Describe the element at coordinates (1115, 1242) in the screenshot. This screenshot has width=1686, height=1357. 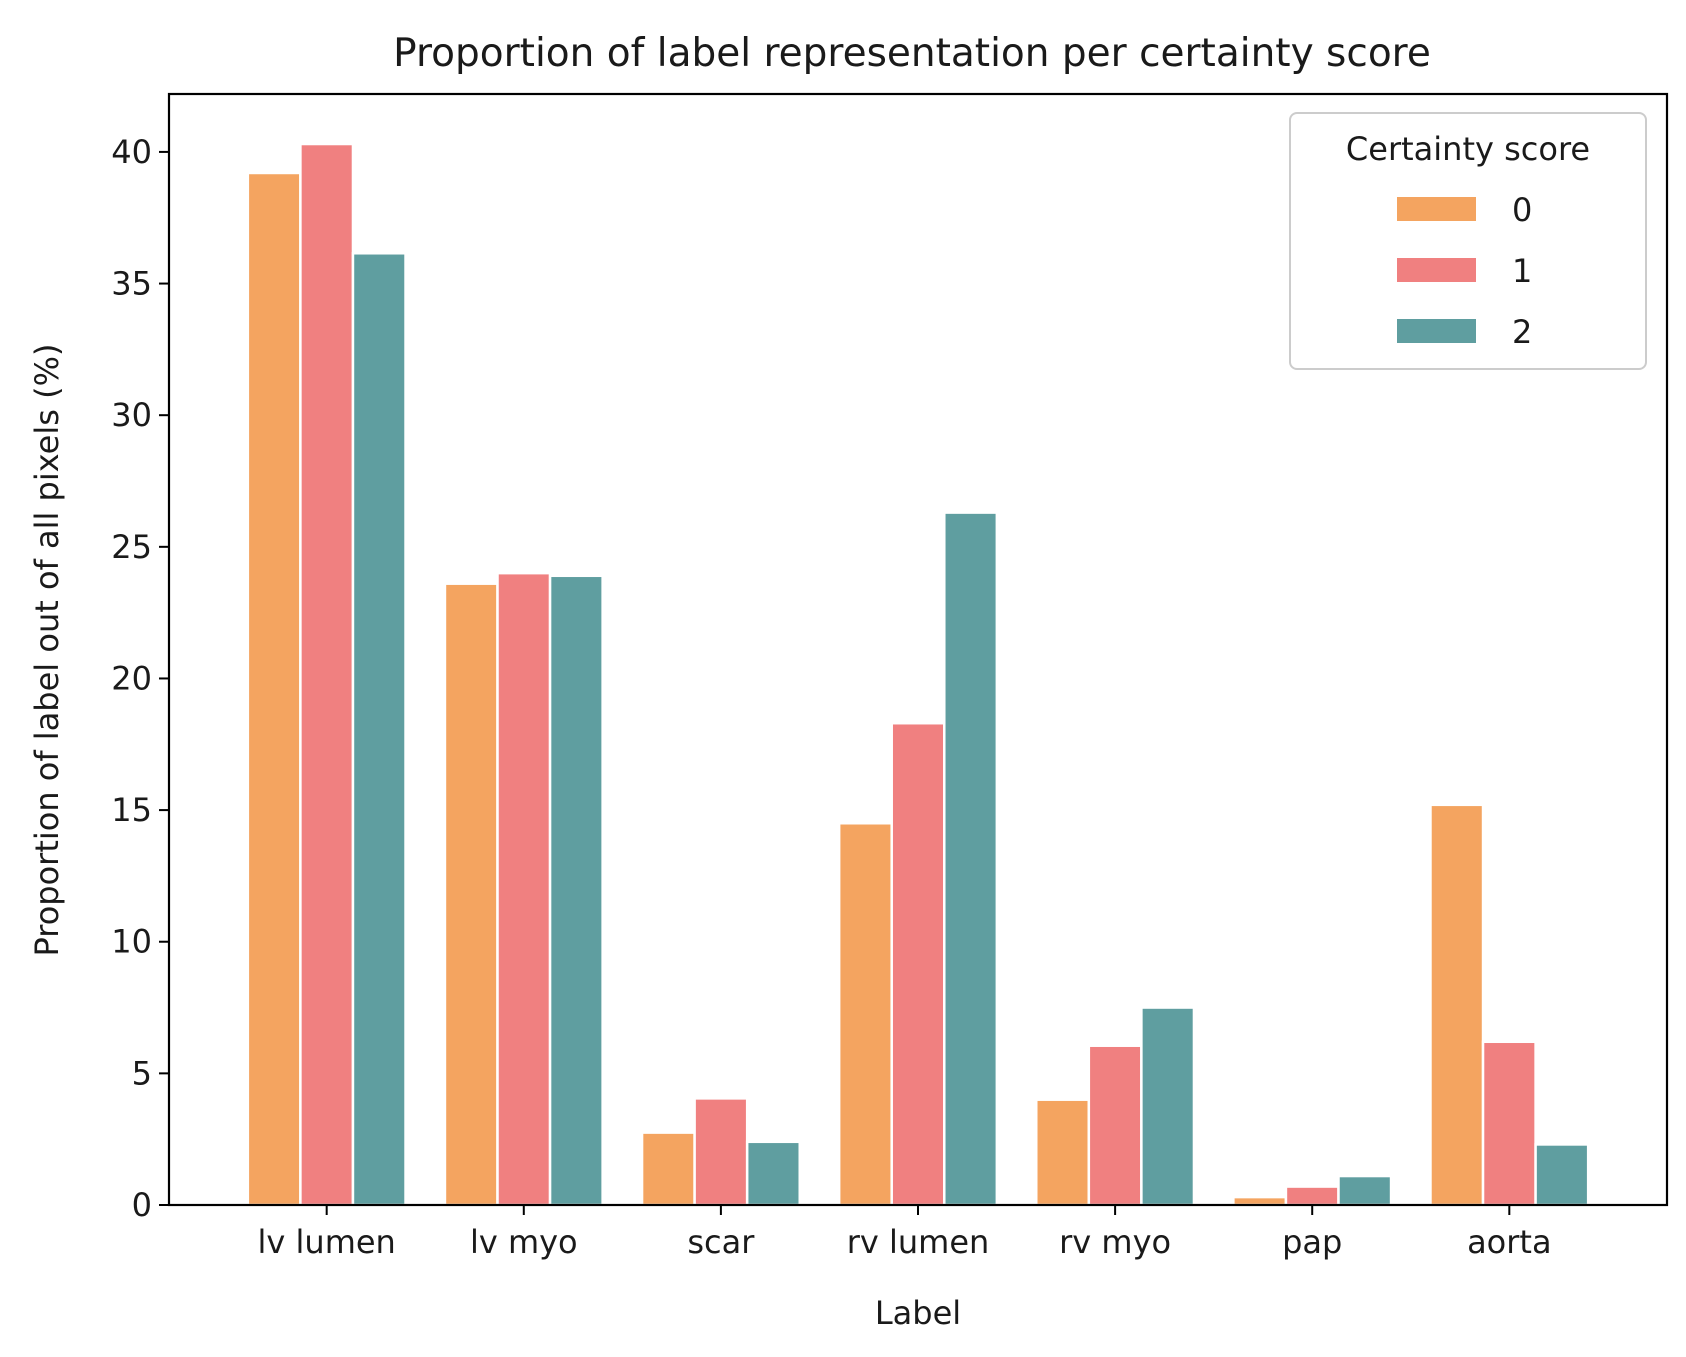
I see `x-tick-label: rv myo` at that location.